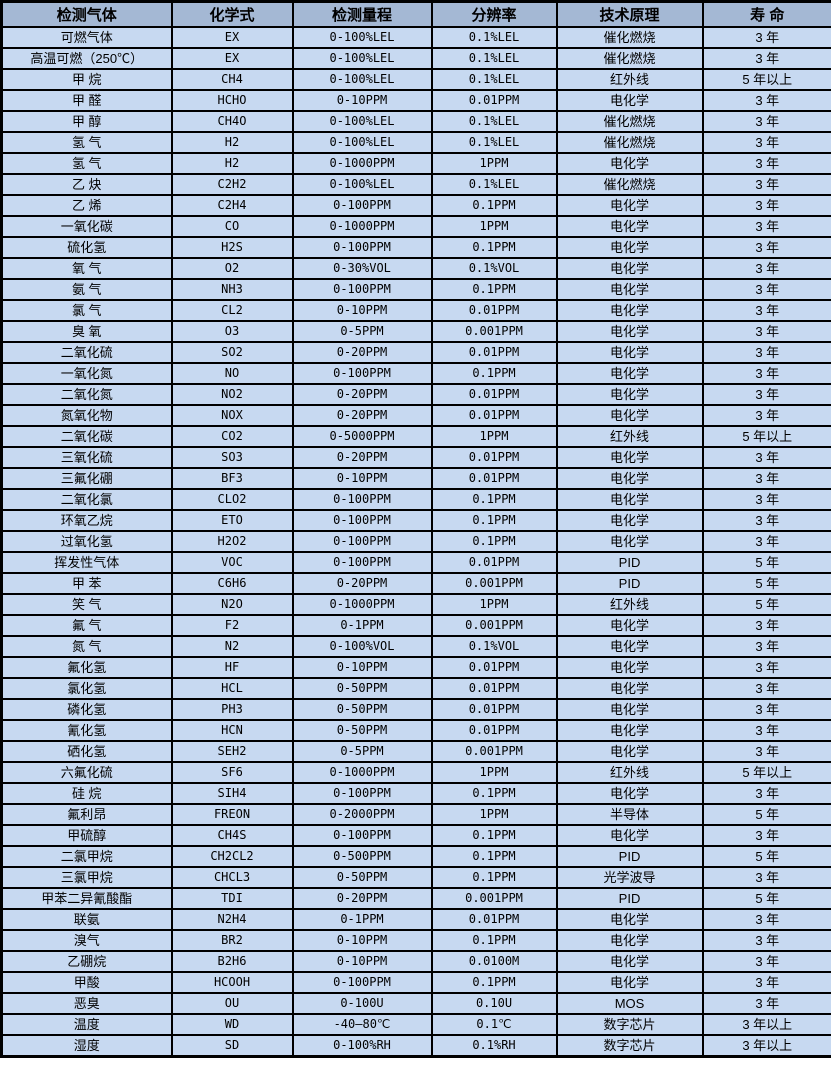  Describe the element at coordinates (232, 394) in the screenshot. I see `cell-chemical-formula: NO2` at that location.